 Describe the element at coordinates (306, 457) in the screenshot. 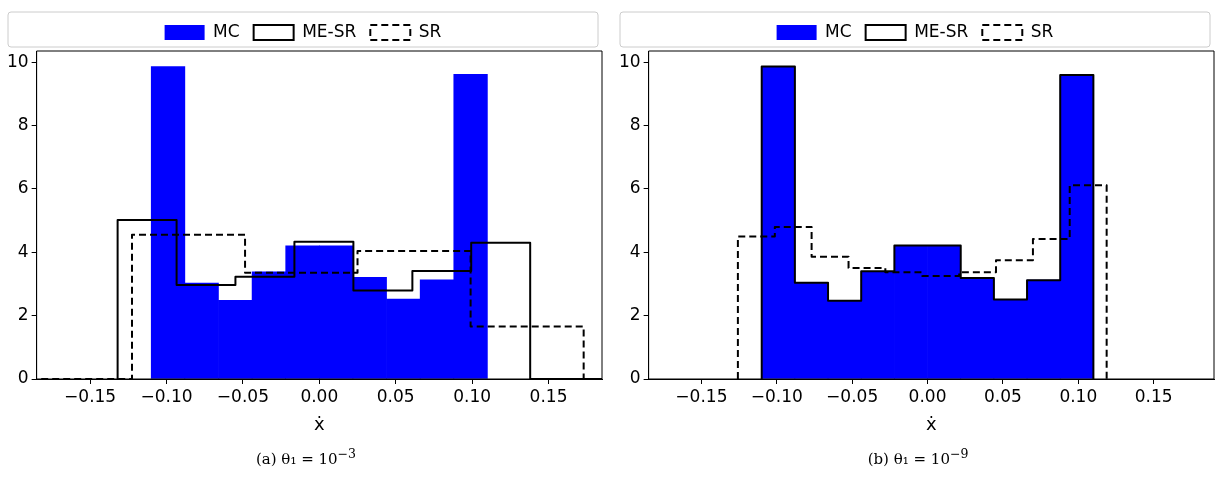

I see `text: (a) θ₁ = 10$^{−3}$` at that location.